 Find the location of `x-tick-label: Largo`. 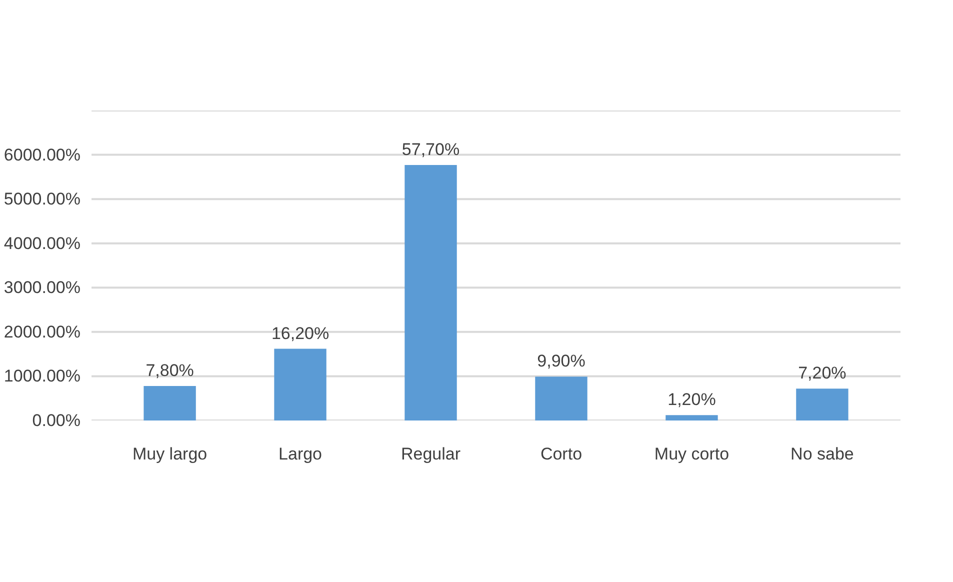

x-tick-label: Largo is located at coordinates (300, 454).